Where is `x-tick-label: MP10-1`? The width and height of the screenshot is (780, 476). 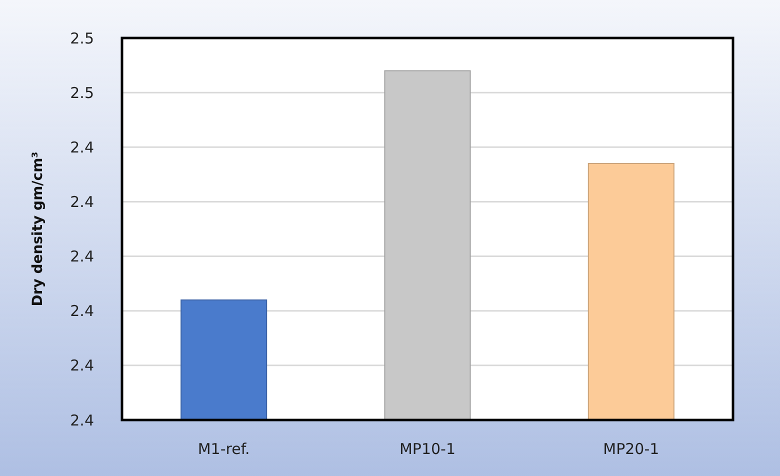
x-tick-label: MP10-1 is located at coordinates (427, 449).